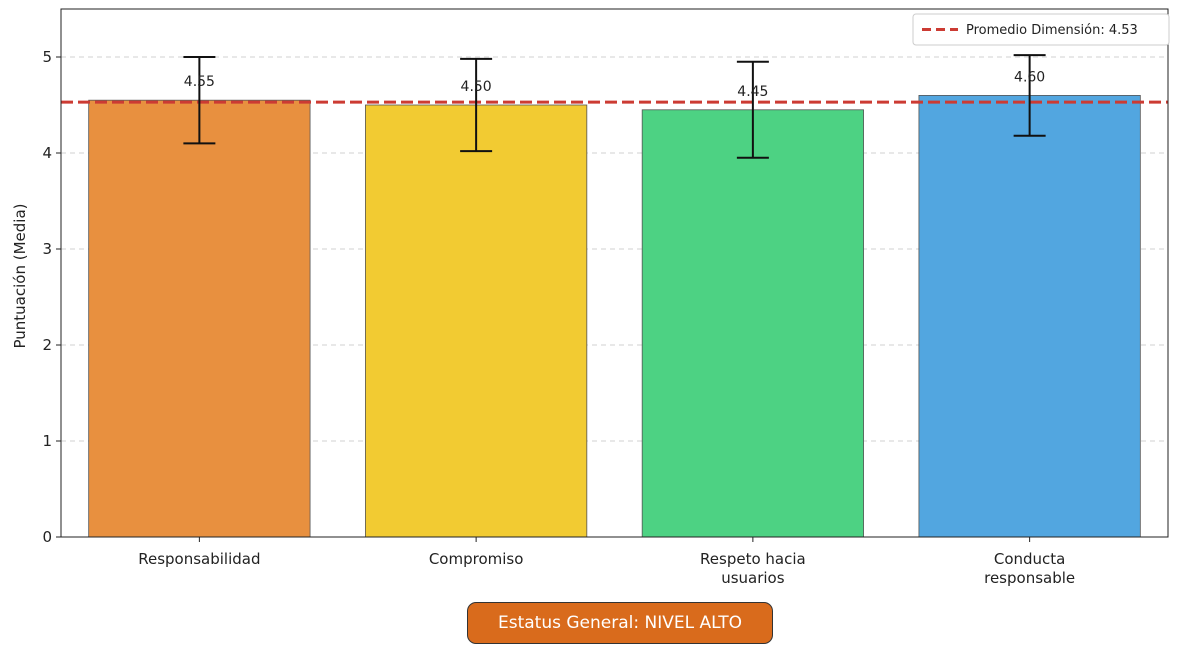  What do you see at coordinates (1030, 559) in the screenshot?
I see `x-tick-label: Conducta` at bounding box center [1030, 559].